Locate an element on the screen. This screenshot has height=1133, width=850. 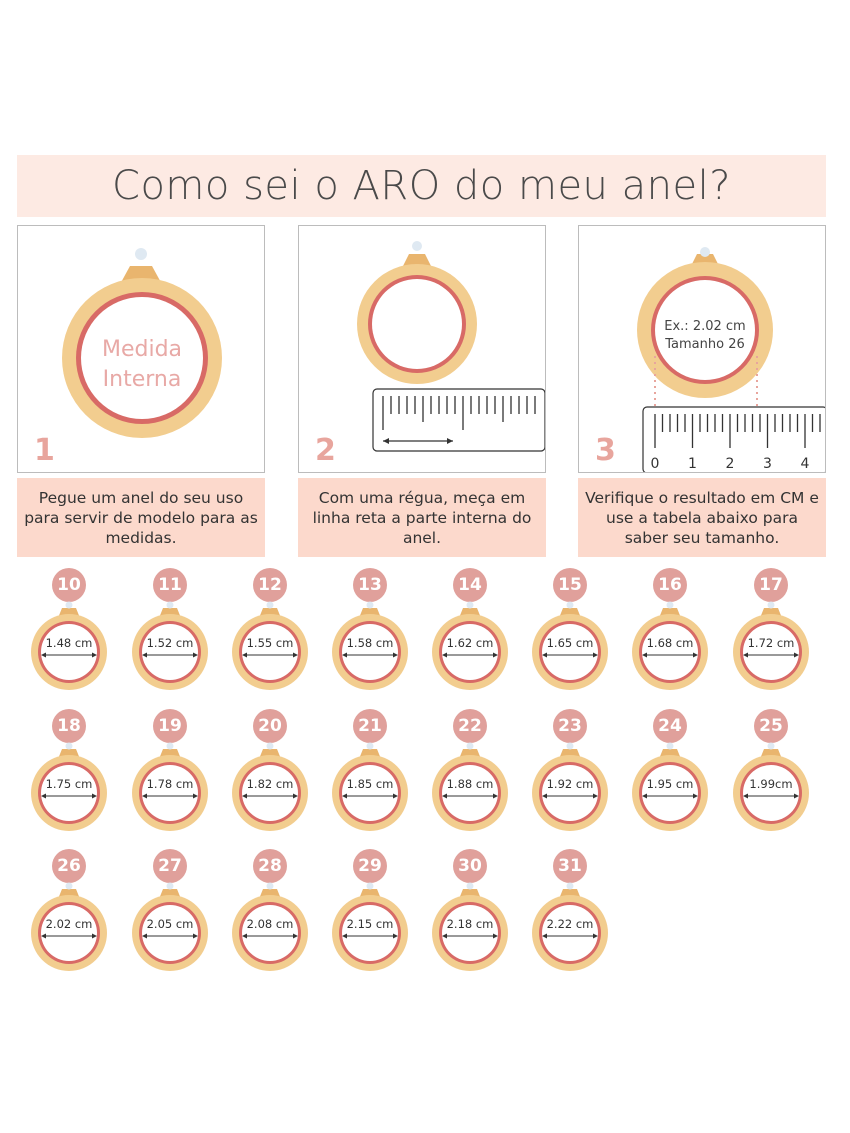
size-measure: 1.58 cm is located at coordinates (370, 643).